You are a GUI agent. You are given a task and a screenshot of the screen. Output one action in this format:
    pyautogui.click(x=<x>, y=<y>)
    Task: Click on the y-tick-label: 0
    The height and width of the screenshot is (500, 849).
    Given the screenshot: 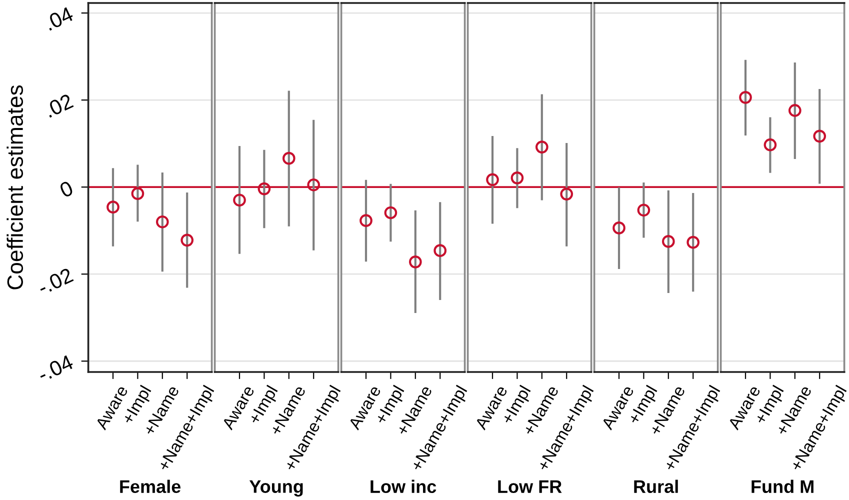 What is the action you would take?
    pyautogui.click(x=66, y=189)
    